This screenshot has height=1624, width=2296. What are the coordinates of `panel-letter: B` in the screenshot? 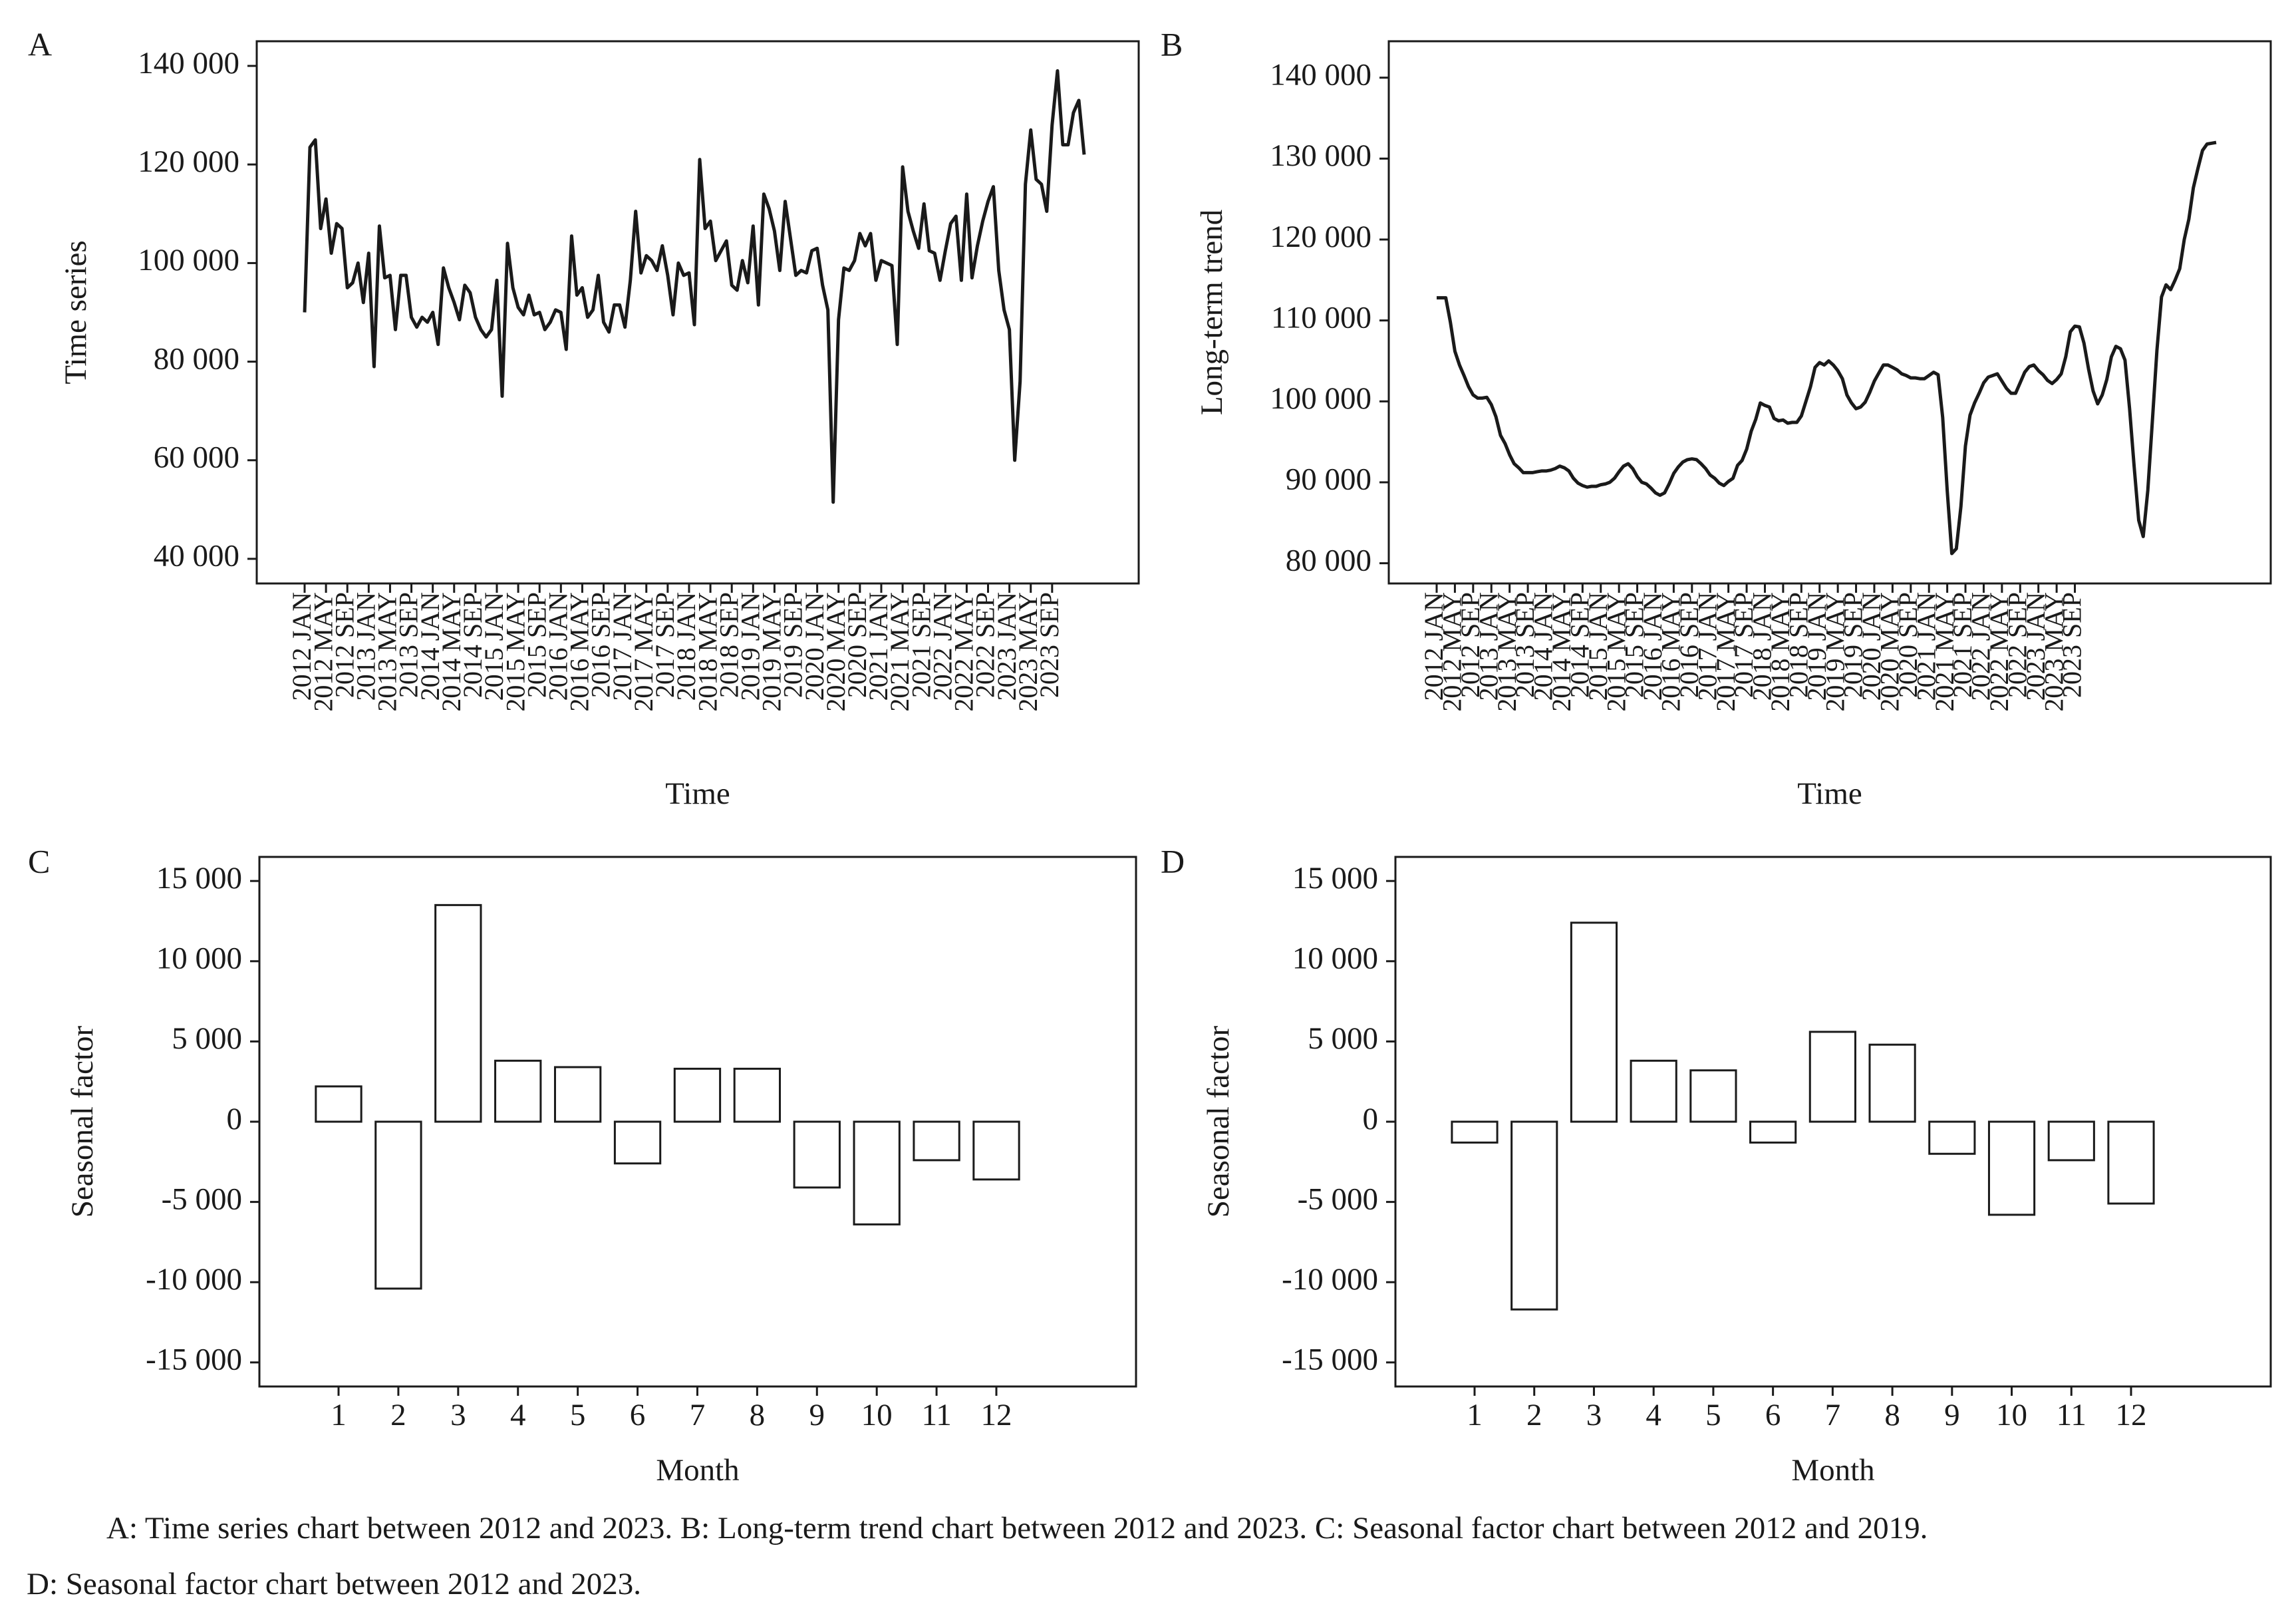 It's located at (1172, 44).